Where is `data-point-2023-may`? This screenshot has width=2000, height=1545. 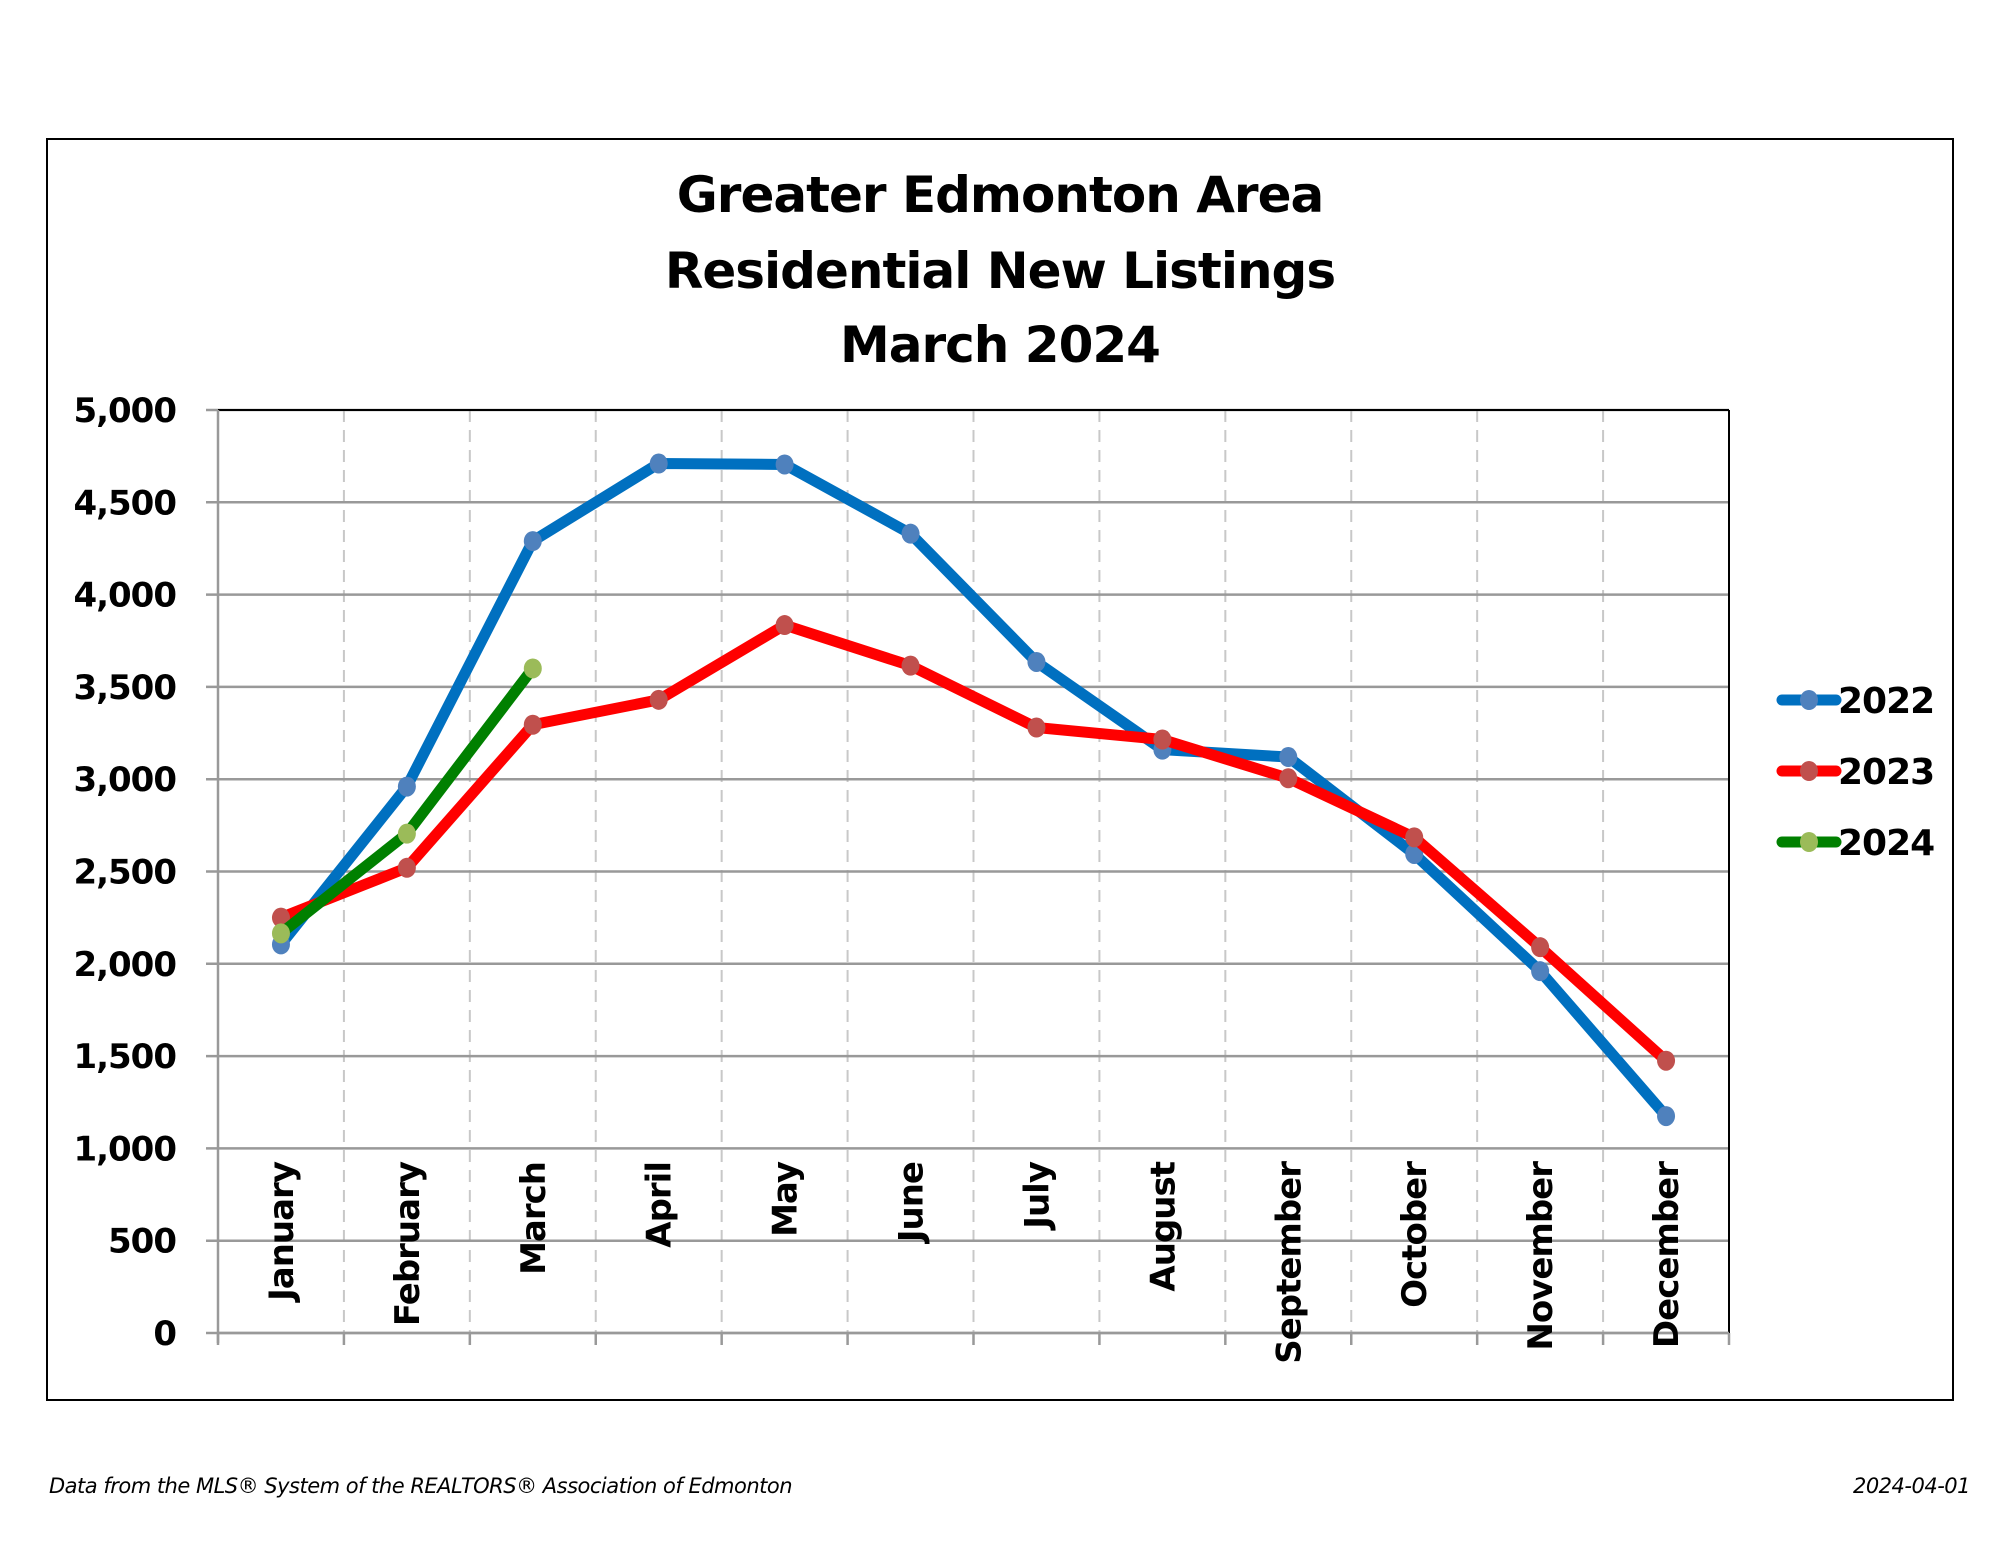 data-point-2023-may is located at coordinates (784, 625).